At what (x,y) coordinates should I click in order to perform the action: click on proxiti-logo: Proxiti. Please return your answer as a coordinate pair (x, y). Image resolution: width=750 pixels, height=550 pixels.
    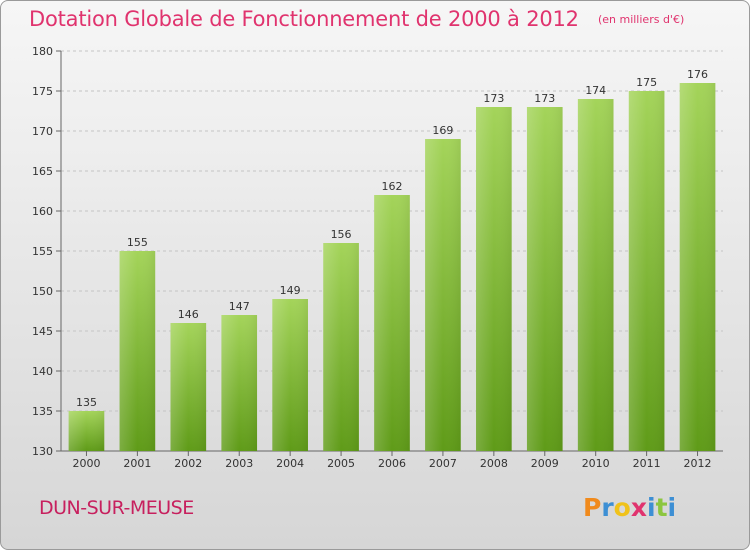
    Looking at the image, I should click on (629, 507).